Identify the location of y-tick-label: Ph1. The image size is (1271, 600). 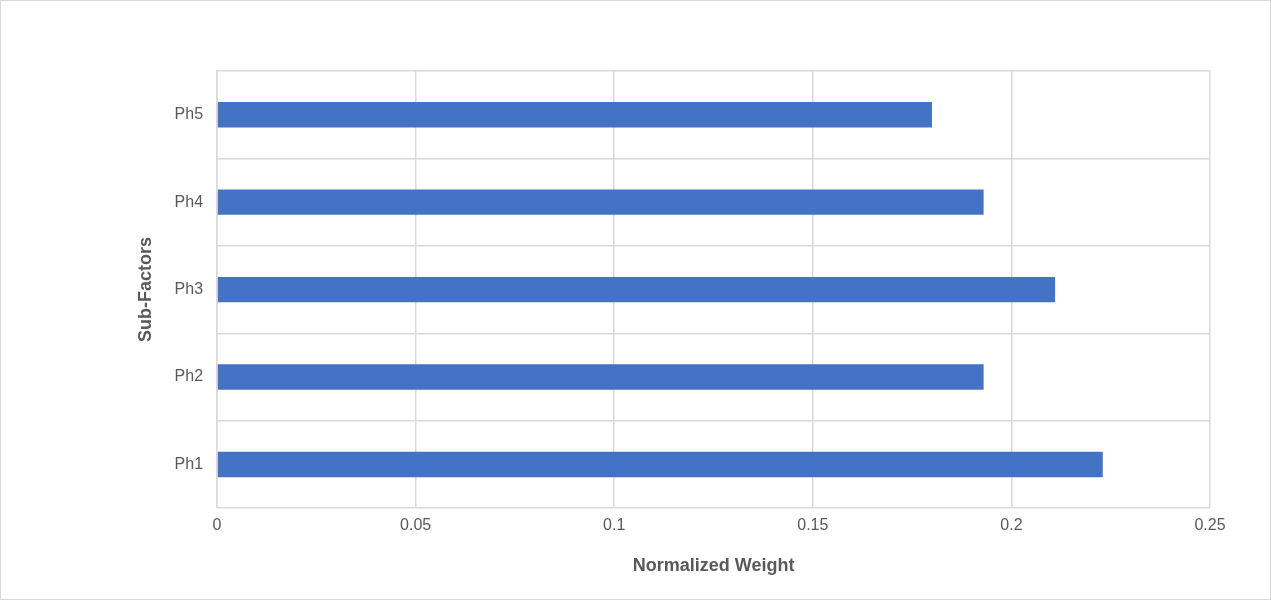
(189, 463).